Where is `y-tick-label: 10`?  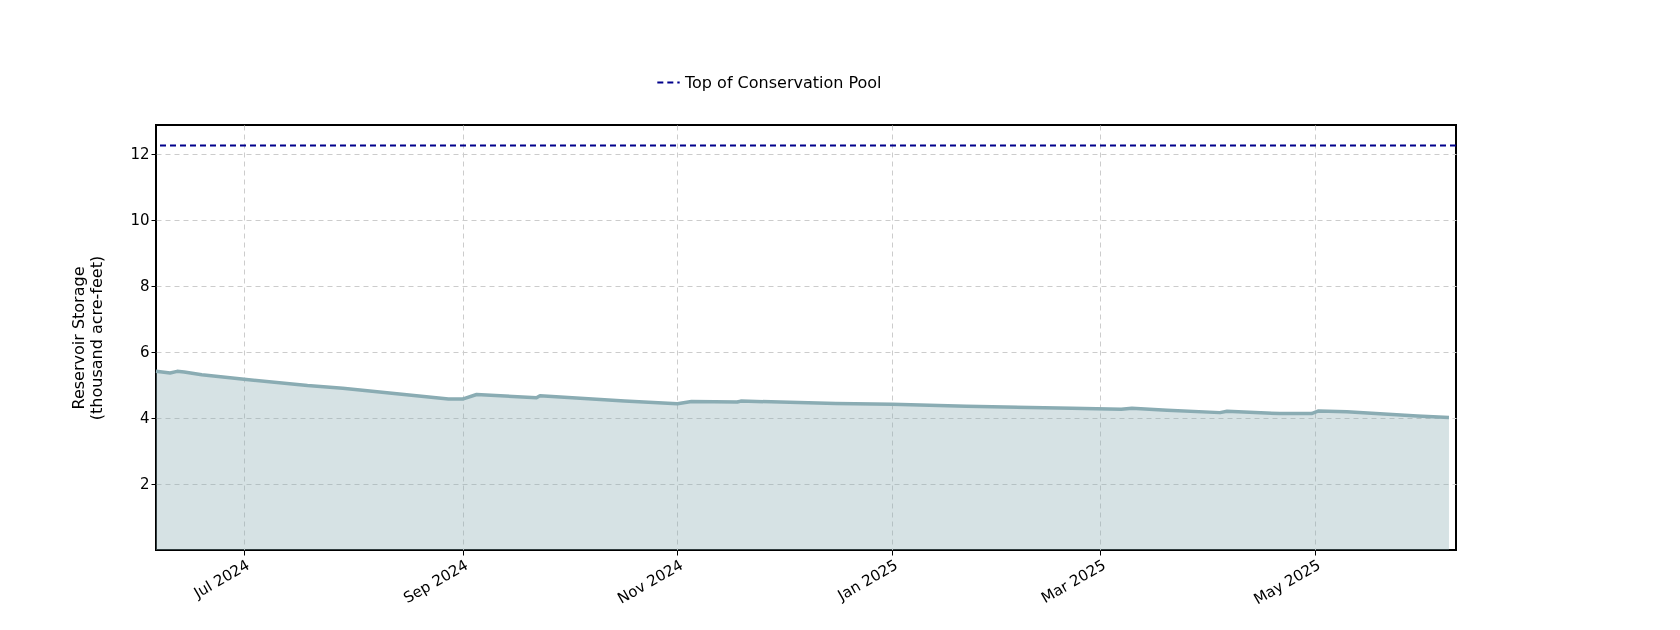
y-tick-label: 10 is located at coordinates (140, 220).